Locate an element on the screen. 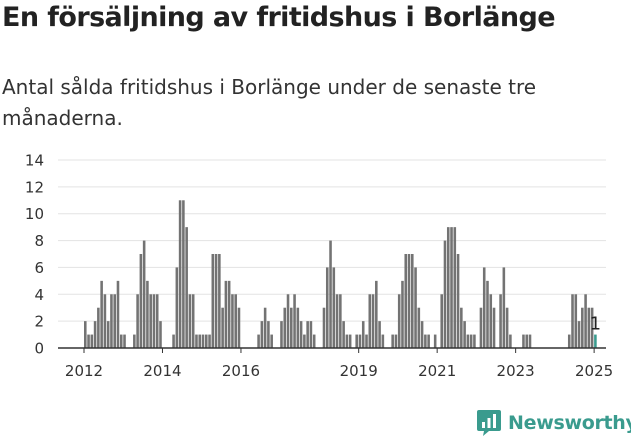 Image resolution: width=631 pixels, height=439 pixels. x-tick-label: 2014 is located at coordinates (162, 371).